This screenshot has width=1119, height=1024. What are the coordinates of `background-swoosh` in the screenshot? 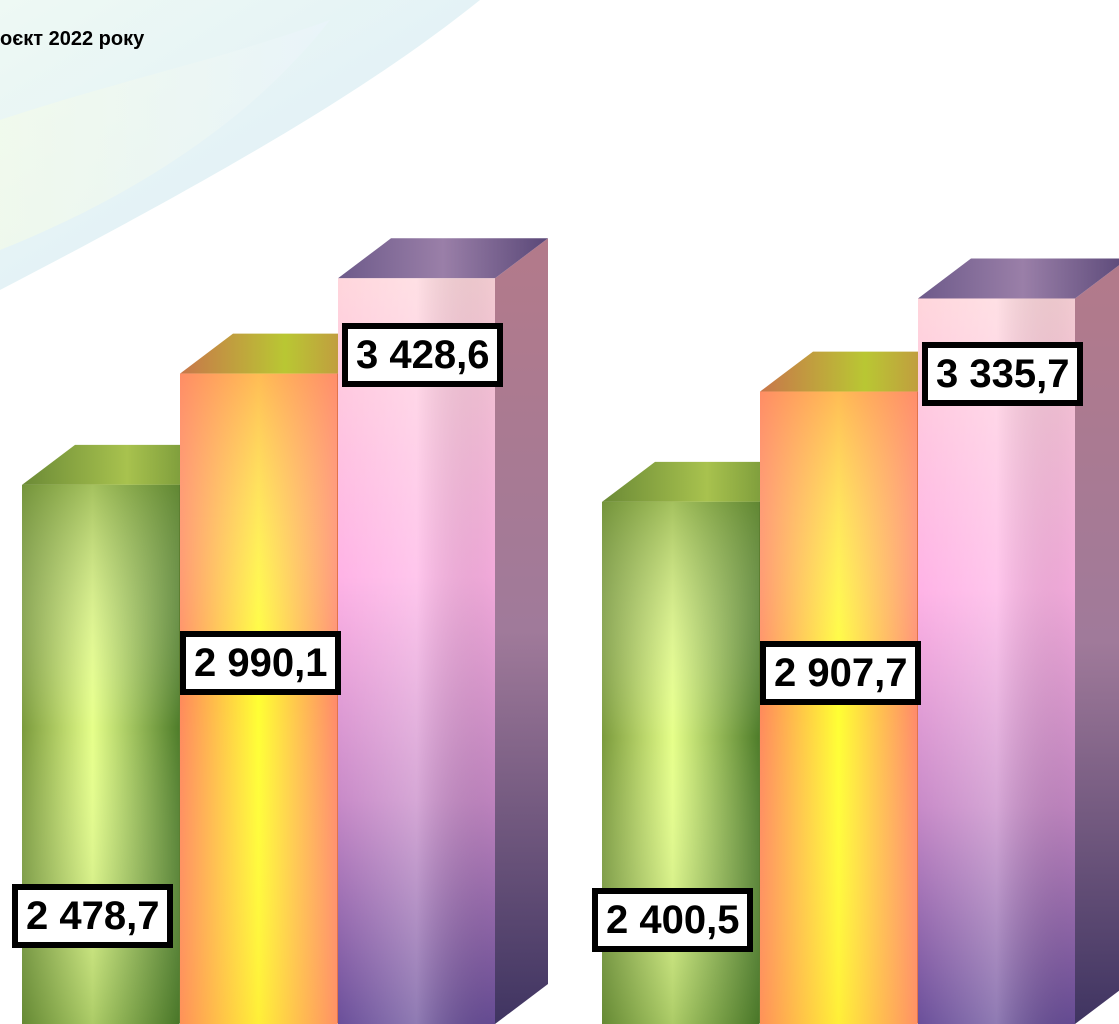 It's located at (240, 145).